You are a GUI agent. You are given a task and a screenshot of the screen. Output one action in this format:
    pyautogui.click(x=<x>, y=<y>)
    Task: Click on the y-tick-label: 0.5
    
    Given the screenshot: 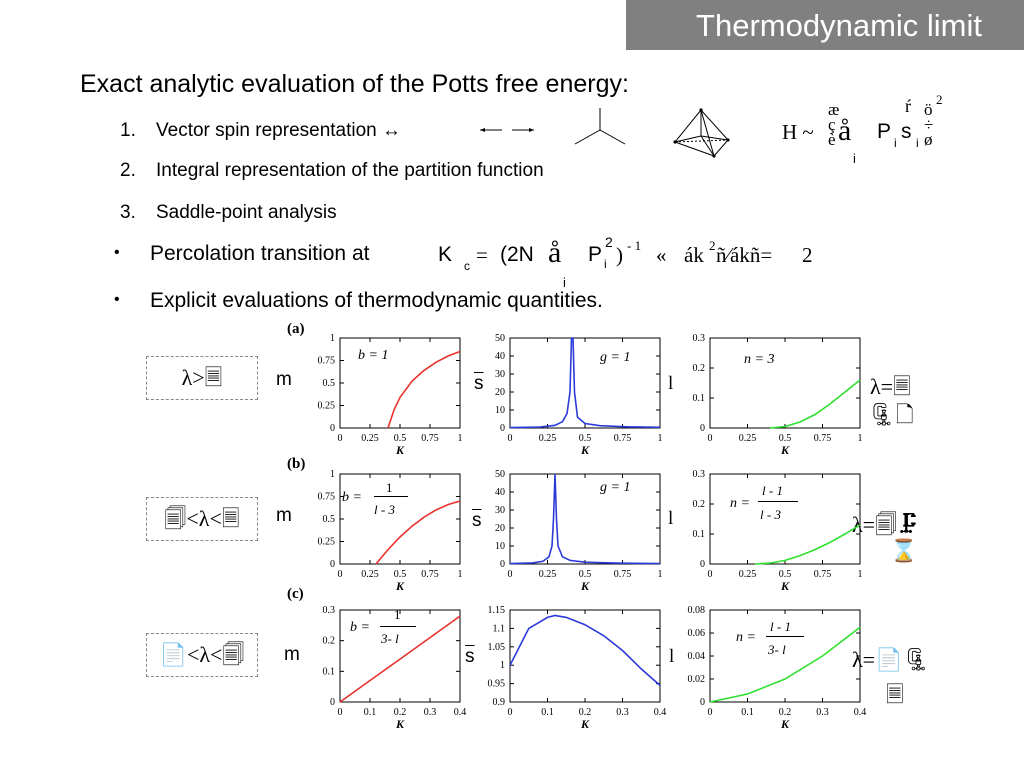 What is the action you would take?
    pyautogui.click(x=329, y=519)
    